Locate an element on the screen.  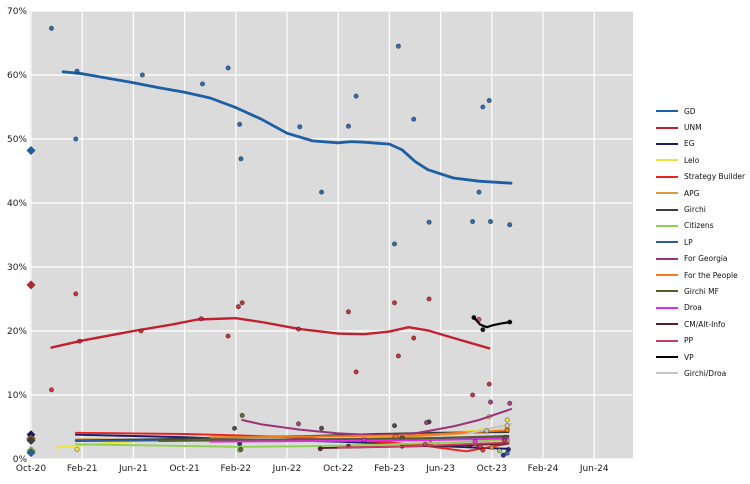
legend-swatch-strategy-builder is located at coordinates (667, 176).